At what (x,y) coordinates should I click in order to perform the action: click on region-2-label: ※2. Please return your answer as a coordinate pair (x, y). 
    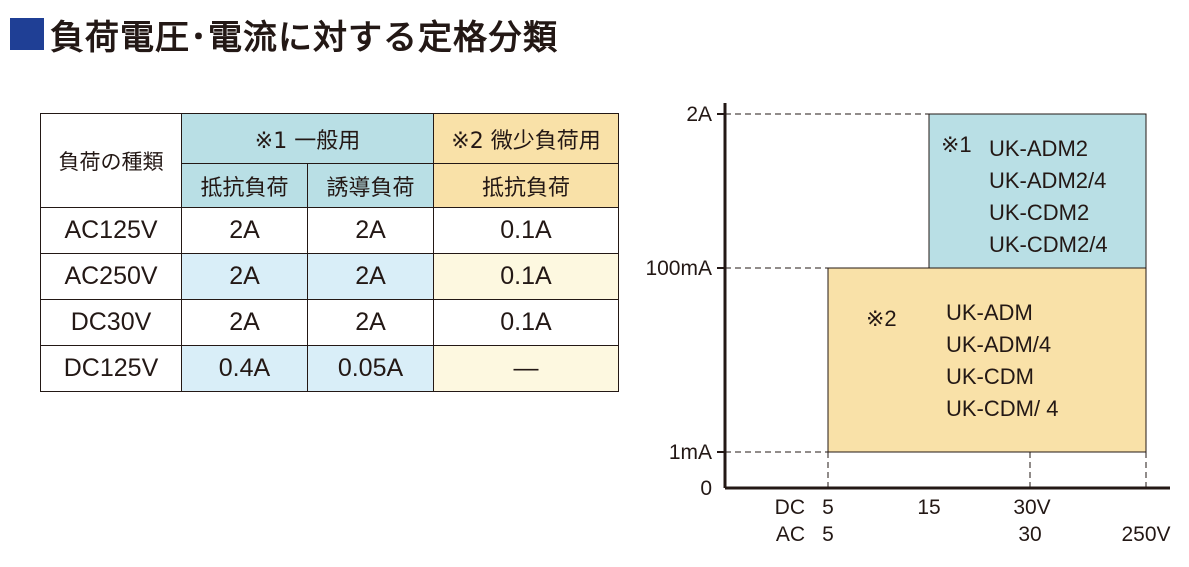
    Looking at the image, I should click on (881, 318).